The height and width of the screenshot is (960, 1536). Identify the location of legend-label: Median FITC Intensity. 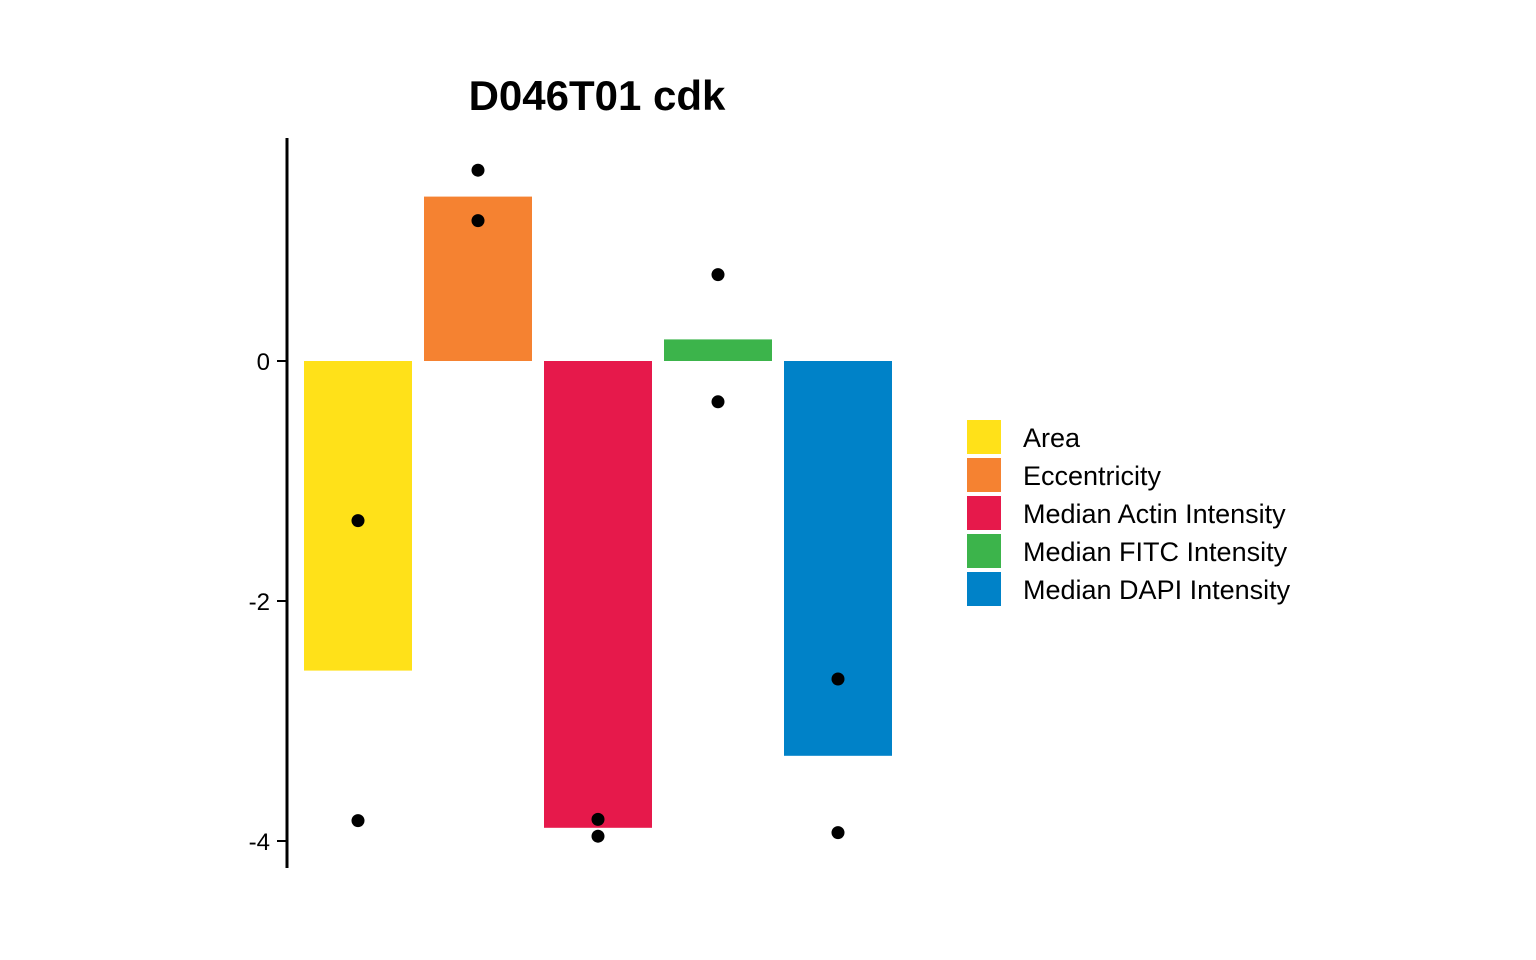
(1155, 552).